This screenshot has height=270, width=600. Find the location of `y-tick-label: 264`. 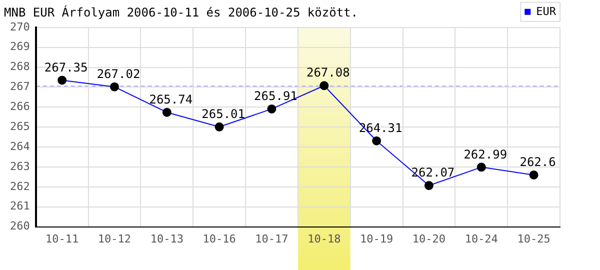

y-tick-label: 264 is located at coordinates (20, 146).